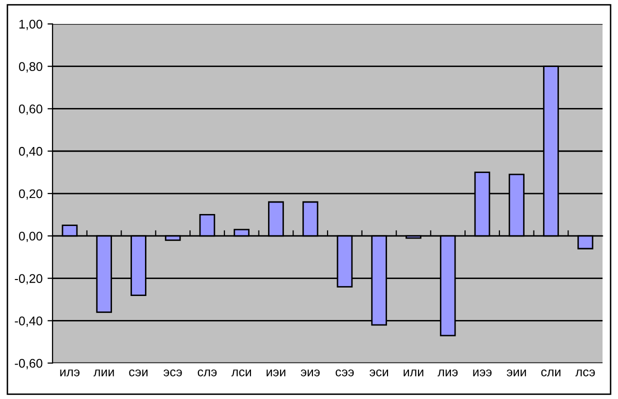 Image resolution: width=618 pixels, height=399 pixels. Describe the element at coordinates (28, 279) in the screenshot. I see `y-tick-label: -0,20` at that location.